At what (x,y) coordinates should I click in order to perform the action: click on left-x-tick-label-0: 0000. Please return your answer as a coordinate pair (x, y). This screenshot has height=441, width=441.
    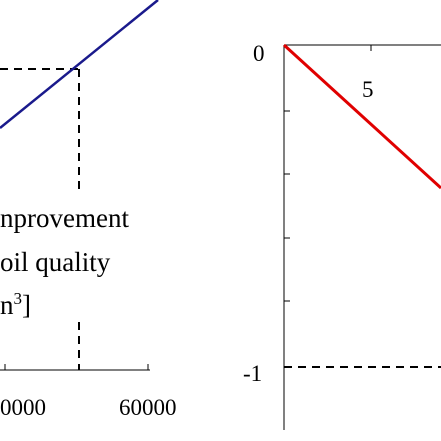
    Looking at the image, I should click on (23, 407).